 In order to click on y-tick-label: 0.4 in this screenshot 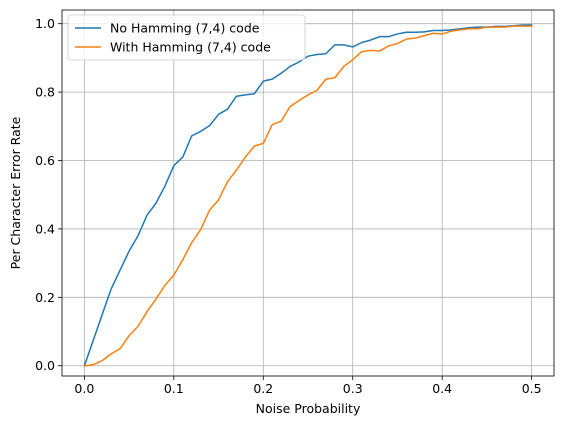, I will do `click(45, 228)`.